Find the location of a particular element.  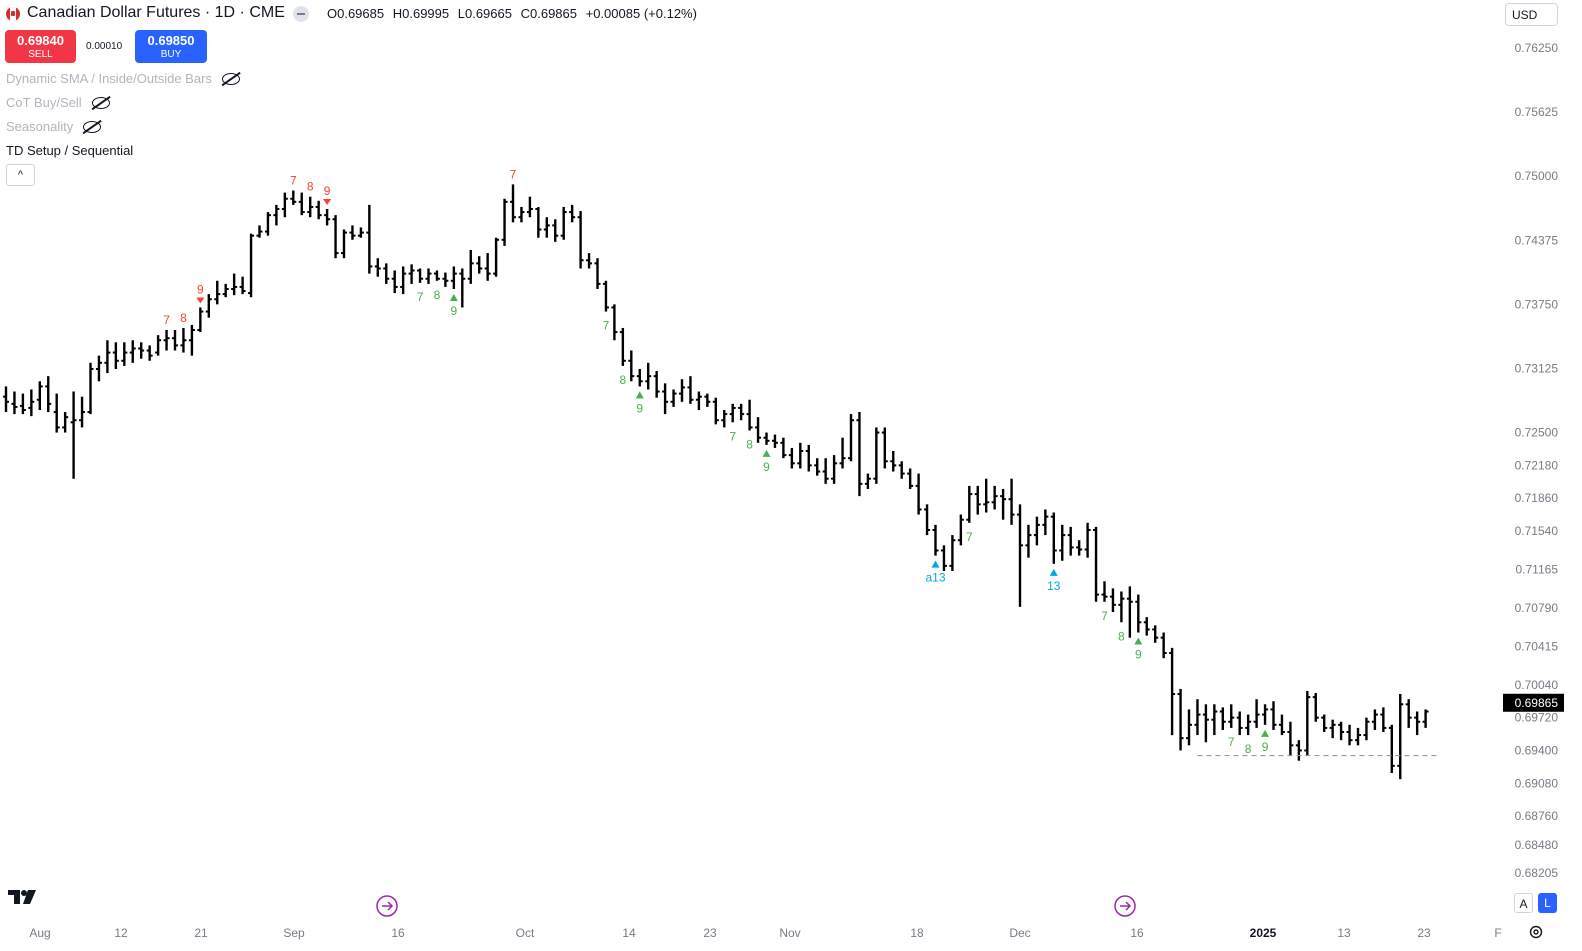

settings-gear-icon is located at coordinates (1536, 932).